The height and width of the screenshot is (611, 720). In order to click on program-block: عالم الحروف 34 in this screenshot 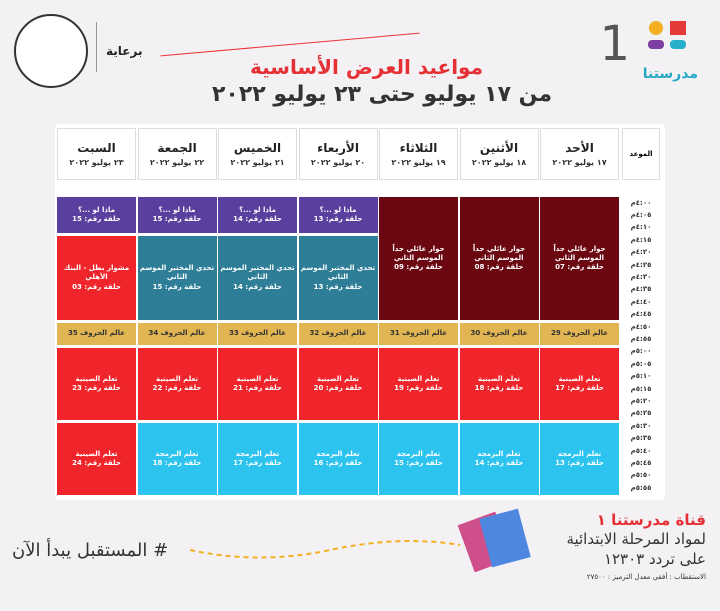, I will do `click(177, 334)`.